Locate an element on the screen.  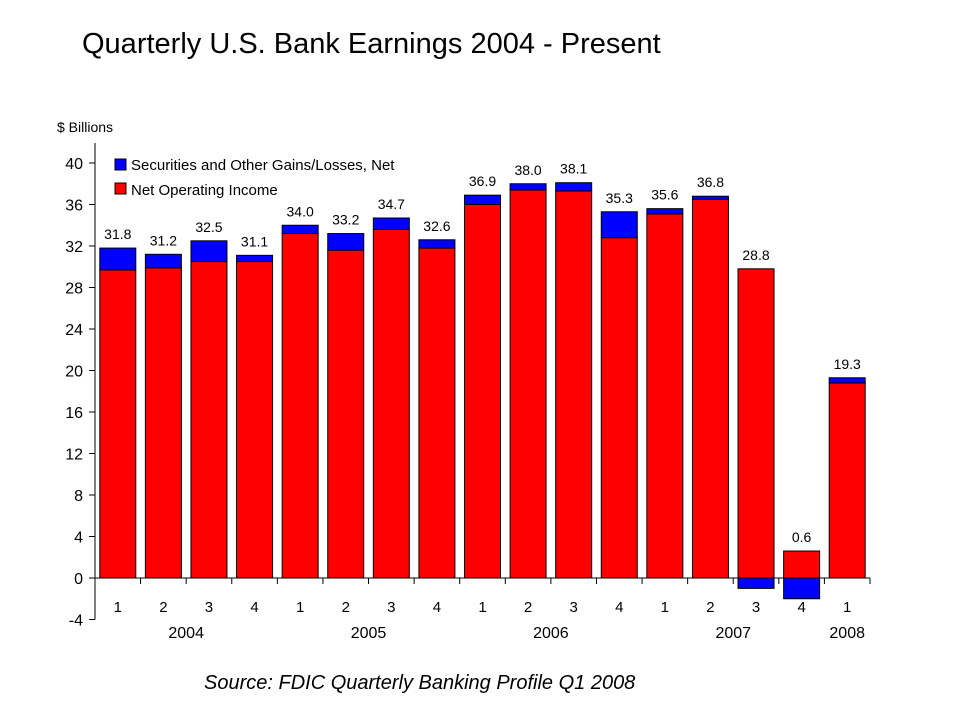
y-tick-label: 4 is located at coordinates (78, 538).